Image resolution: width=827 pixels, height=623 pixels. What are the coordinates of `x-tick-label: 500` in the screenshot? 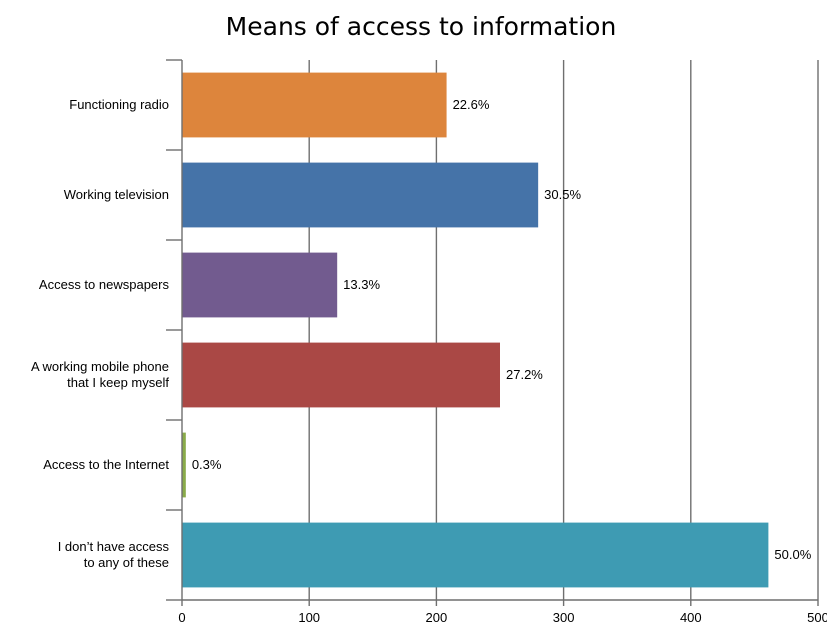 It's located at (817, 616).